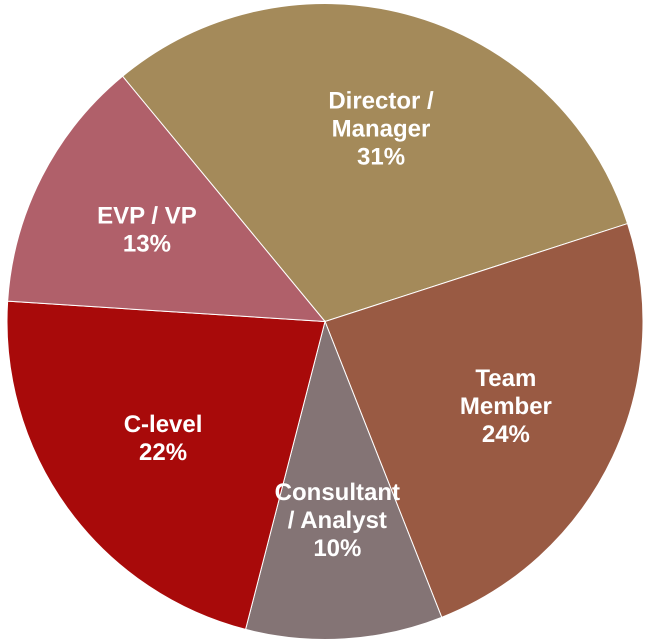 Image resolution: width=650 pixels, height=643 pixels. What do you see at coordinates (381, 157) in the screenshot?
I see `data-label: 31%` at bounding box center [381, 157].